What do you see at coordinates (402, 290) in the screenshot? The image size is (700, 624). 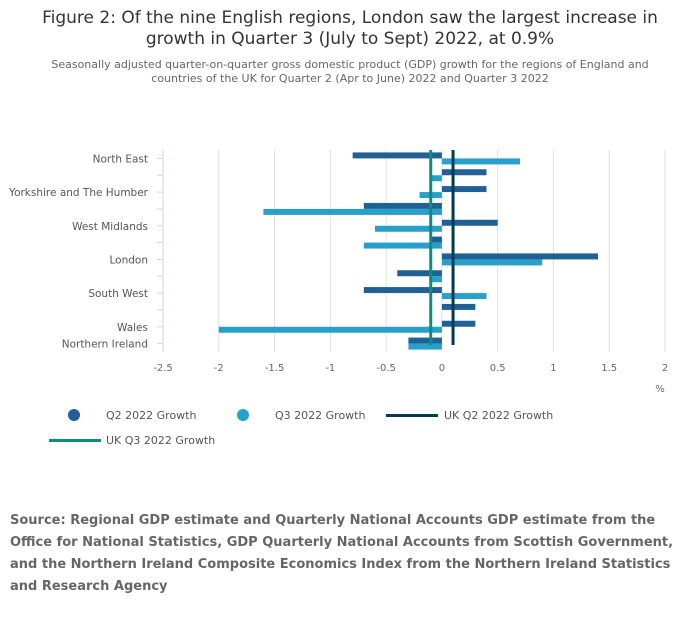 I see `bar-q2-south-west` at bounding box center [402, 290].